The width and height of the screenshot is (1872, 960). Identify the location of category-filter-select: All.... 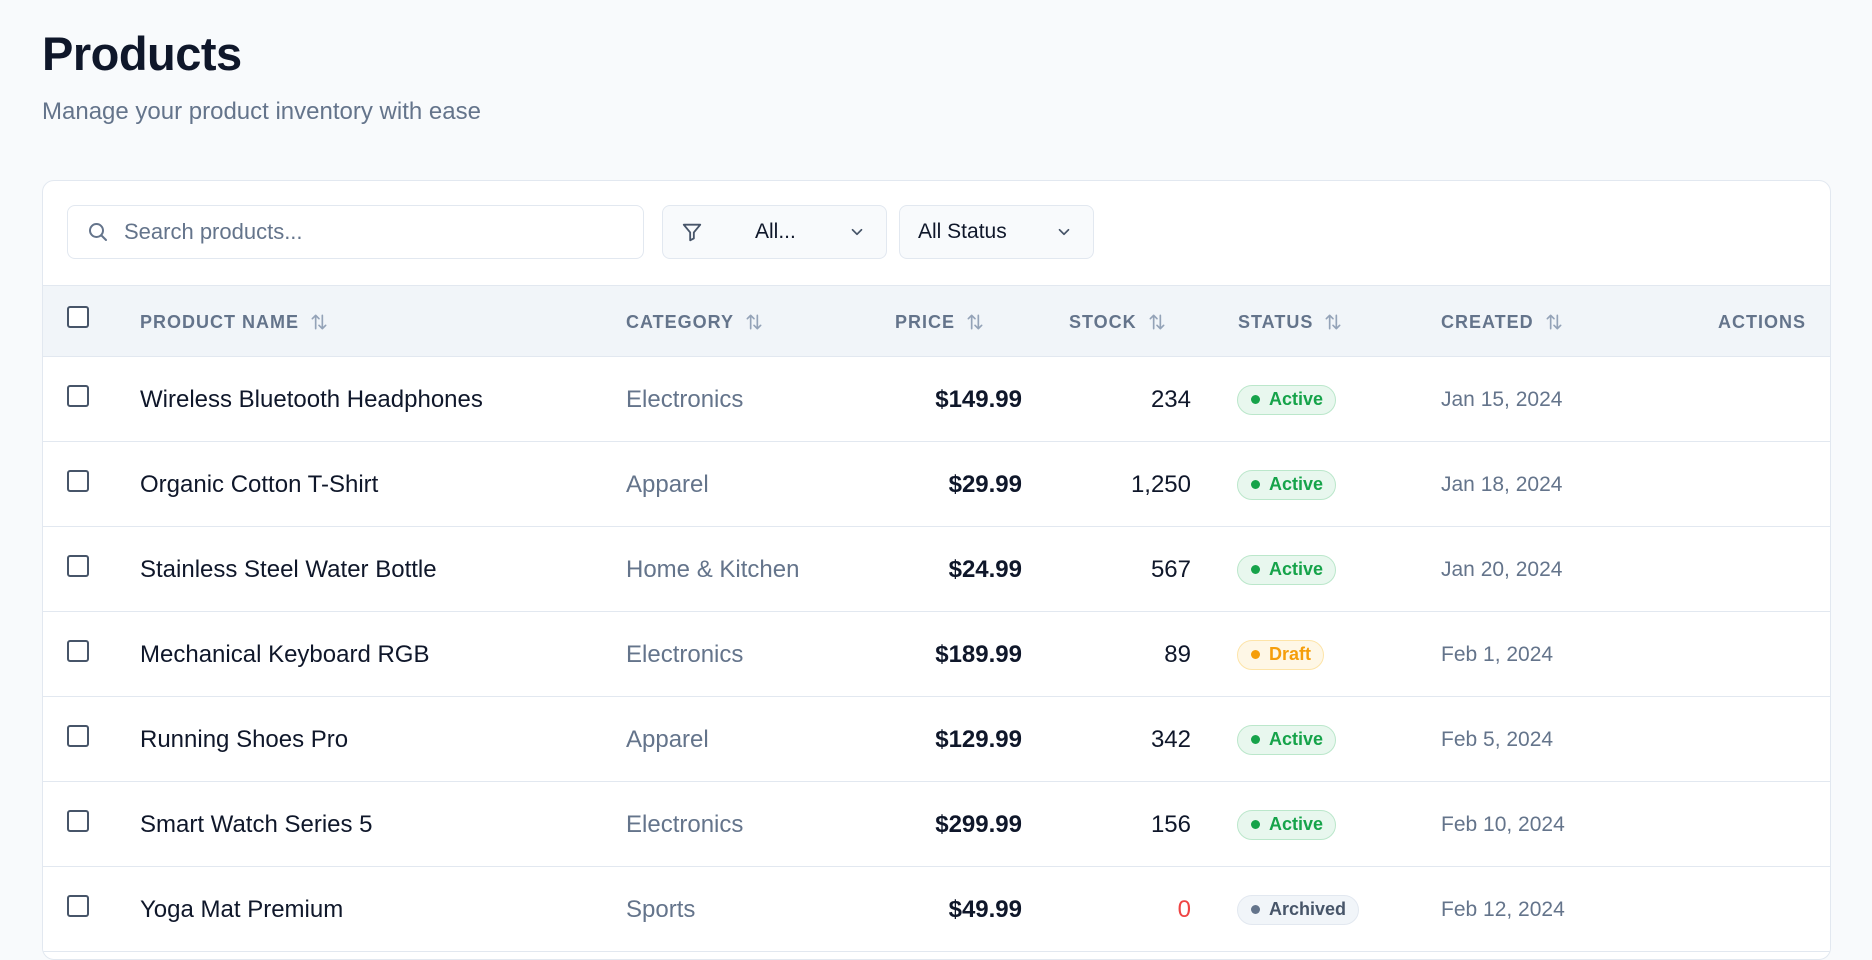
(774, 232).